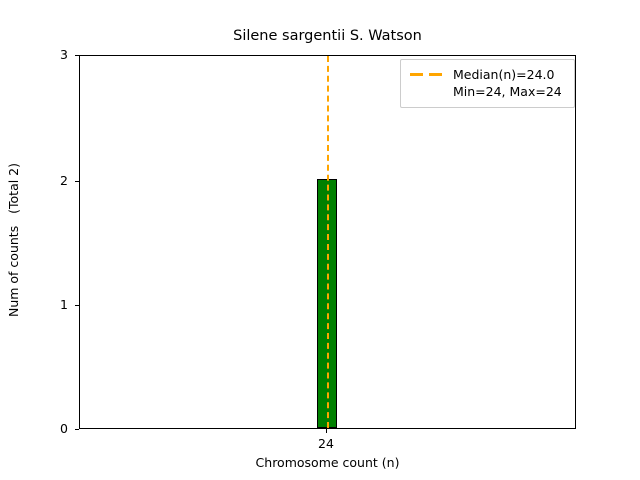  Describe the element at coordinates (327, 36) in the screenshot. I see `page-title: Silene sargentii S. Watson` at that location.